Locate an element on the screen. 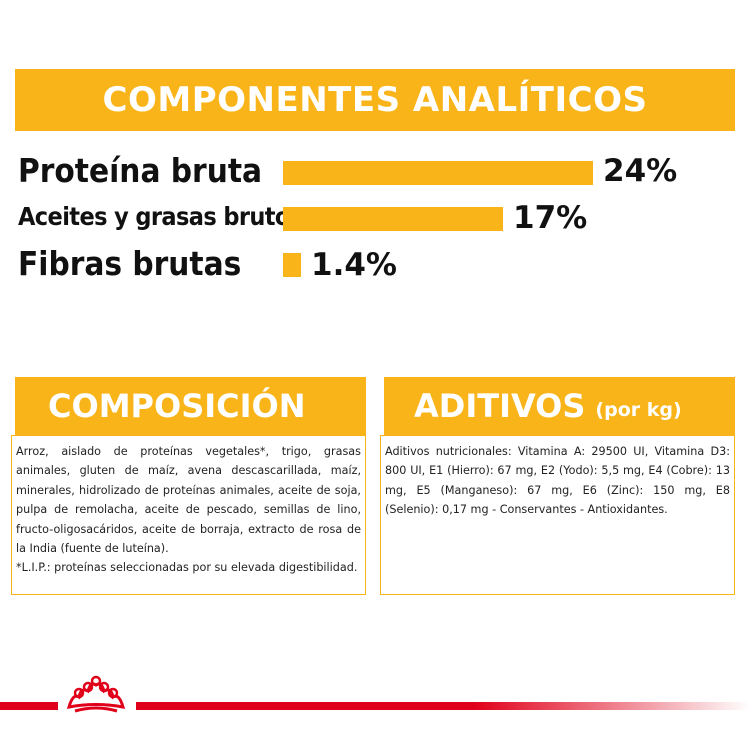  additives-banner: ADITIVOS (por kg) is located at coordinates (559, 406).